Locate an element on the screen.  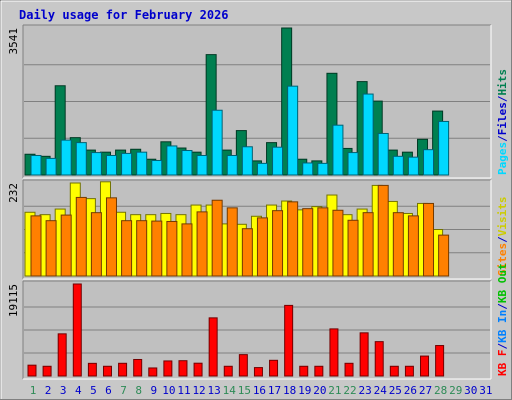
day-label: 7 is located at coordinates (123, 390).